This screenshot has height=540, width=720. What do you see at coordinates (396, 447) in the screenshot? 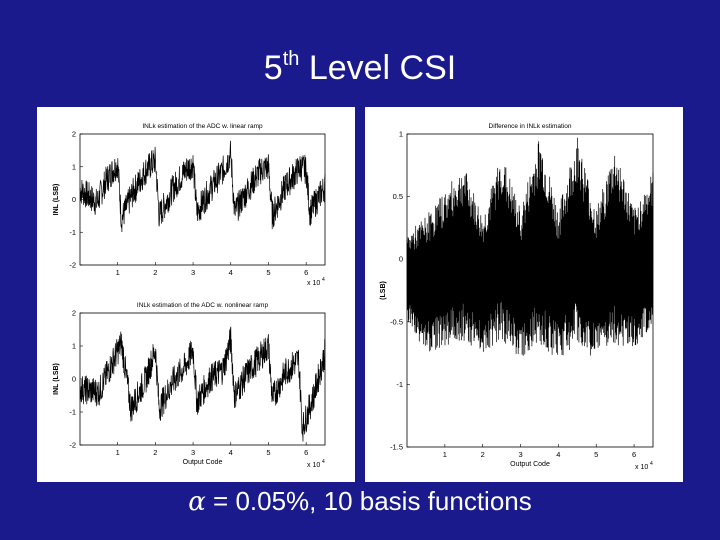
I see `y-tick-label: -1.5` at bounding box center [396, 447].